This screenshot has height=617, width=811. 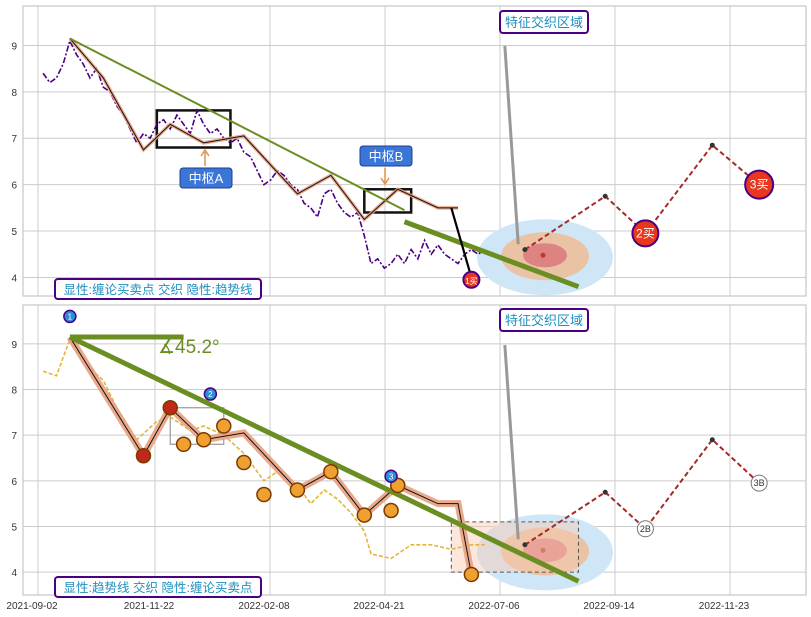 What do you see at coordinates (32, 606) in the screenshot?
I see `x-tick-label: 2021-09-02` at bounding box center [32, 606].